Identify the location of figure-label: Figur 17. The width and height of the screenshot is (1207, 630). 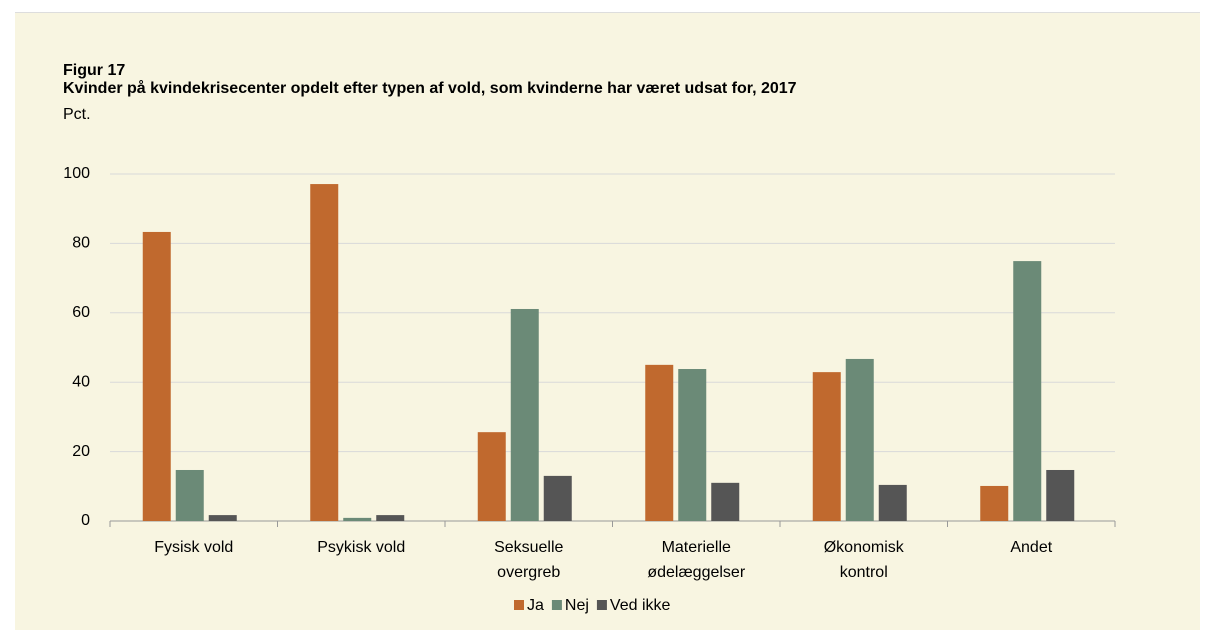
(94, 70).